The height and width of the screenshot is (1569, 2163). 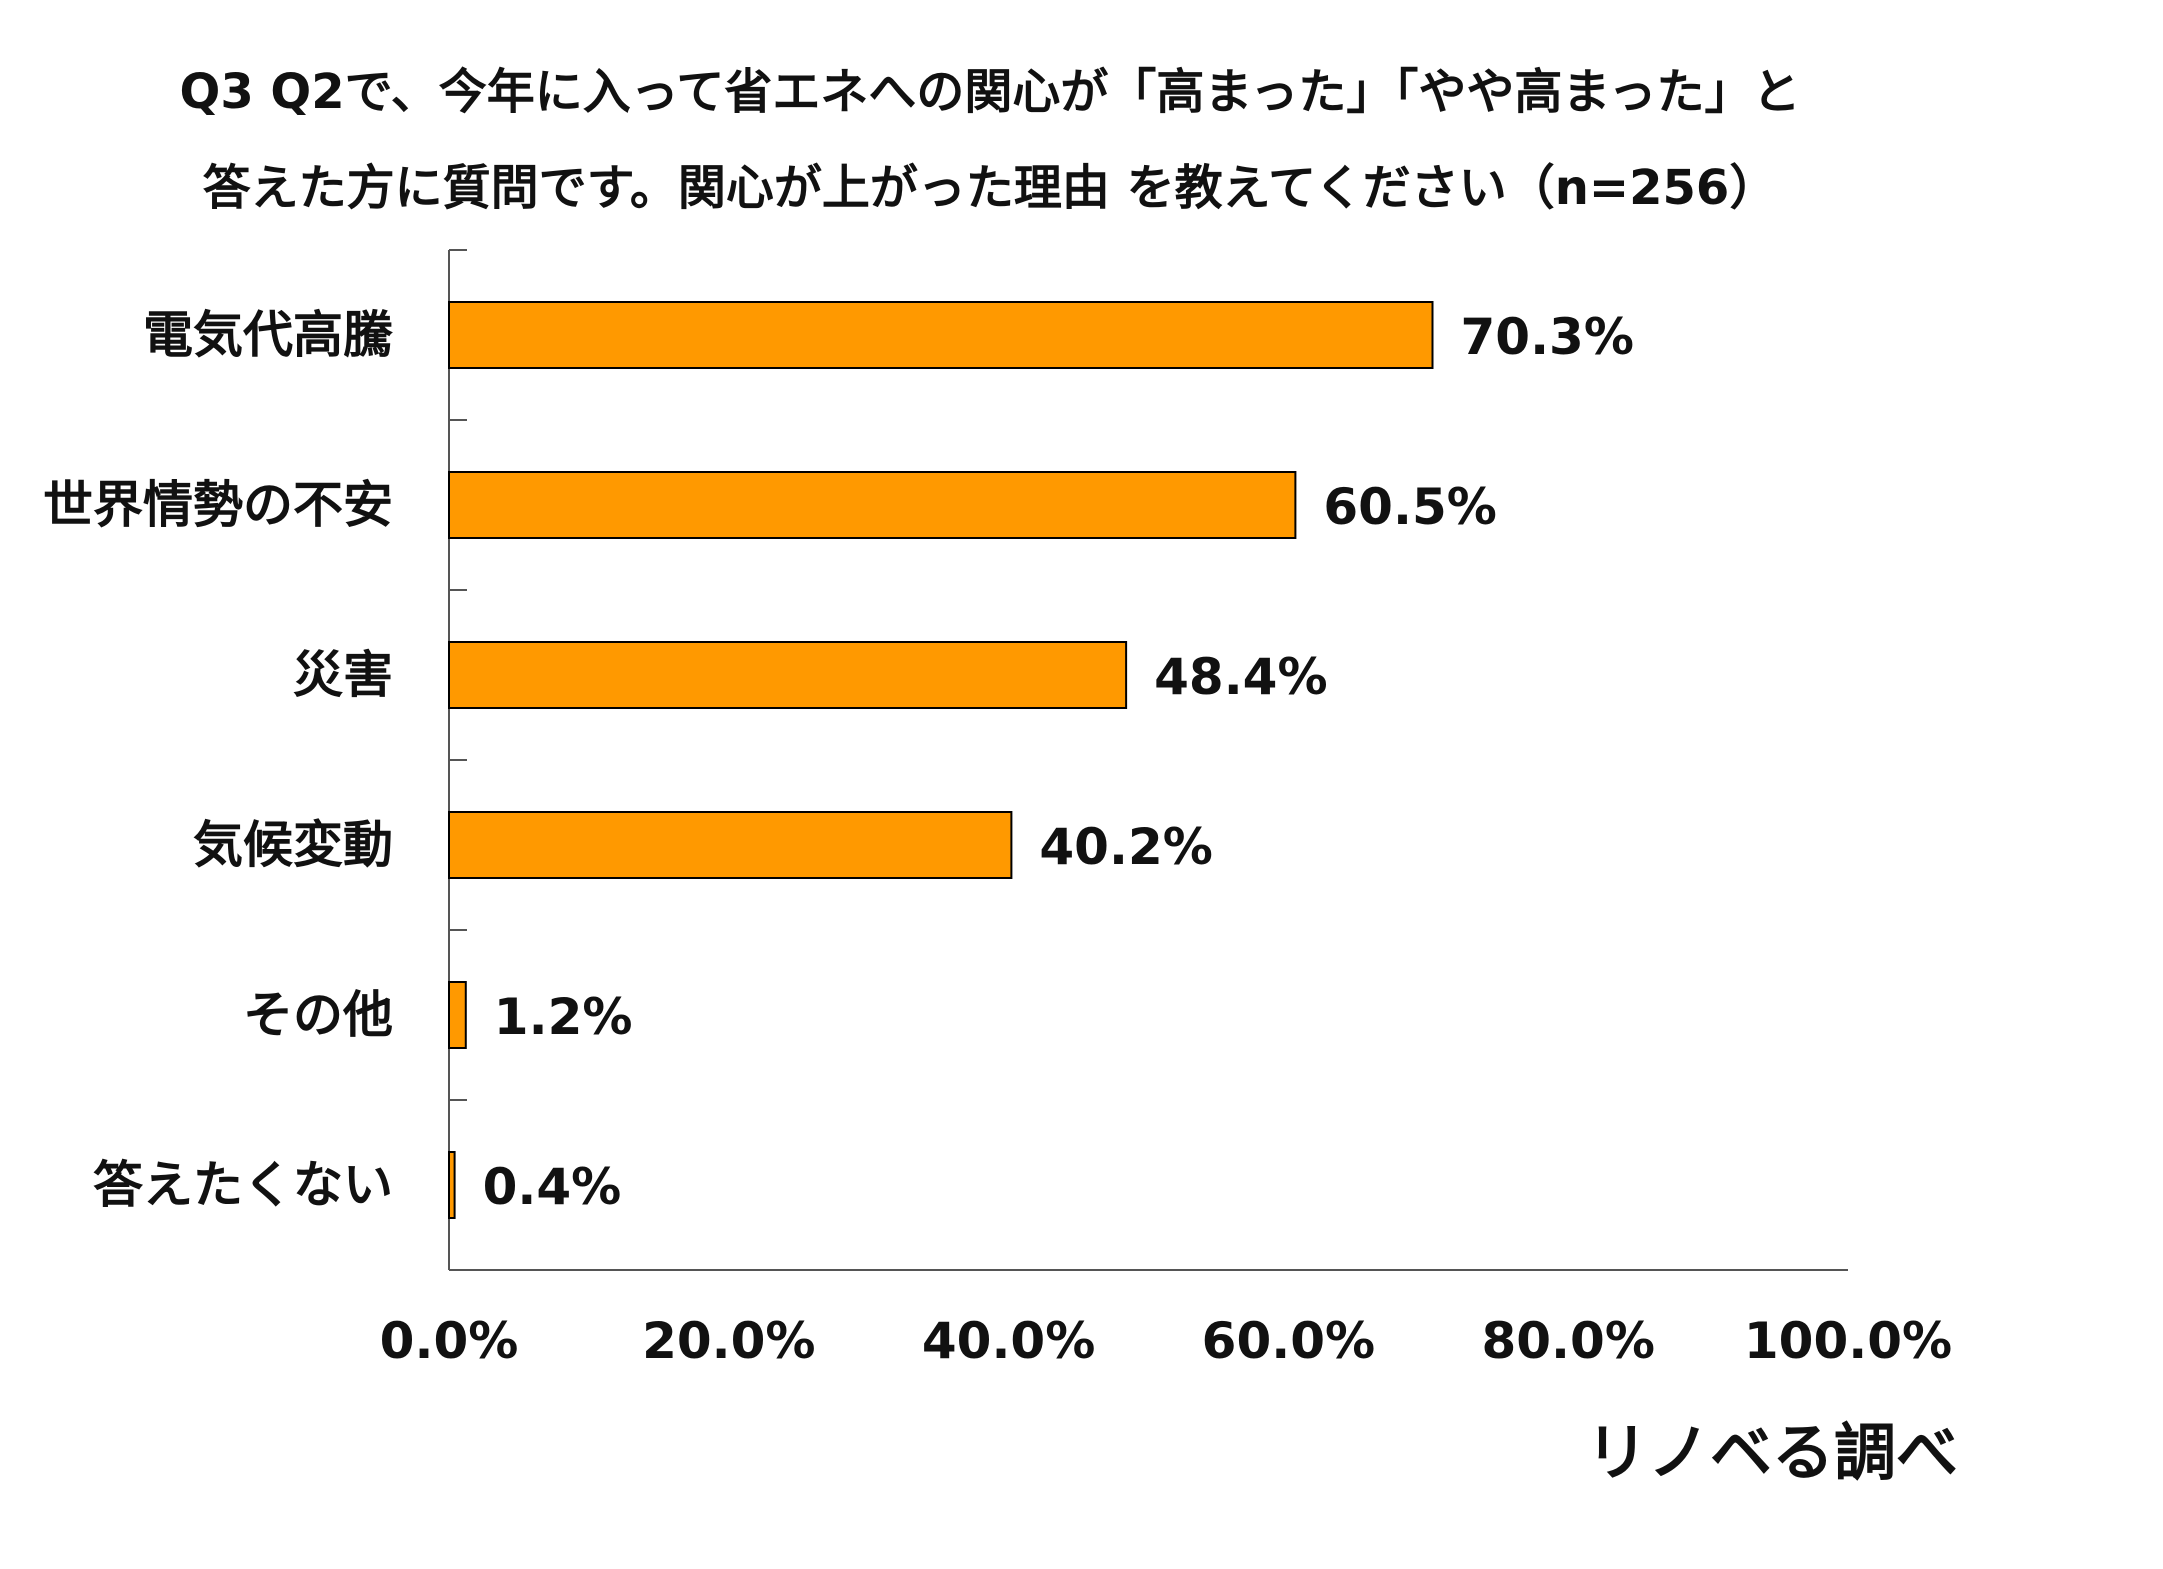 What do you see at coordinates (1848, 1341) in the screenshot?
I see `x-tick-label: 100.0%` at bounding box center [1848, 1341].